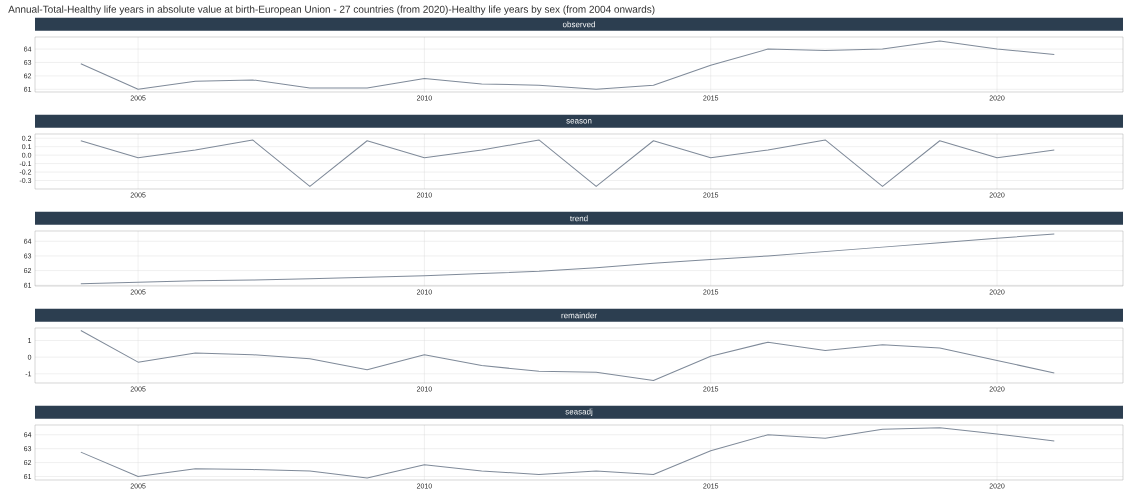  What do you see at coordinates (579, 218) in the screenshot?
I see `chart-title: trend` at bounding box center [579, 218].